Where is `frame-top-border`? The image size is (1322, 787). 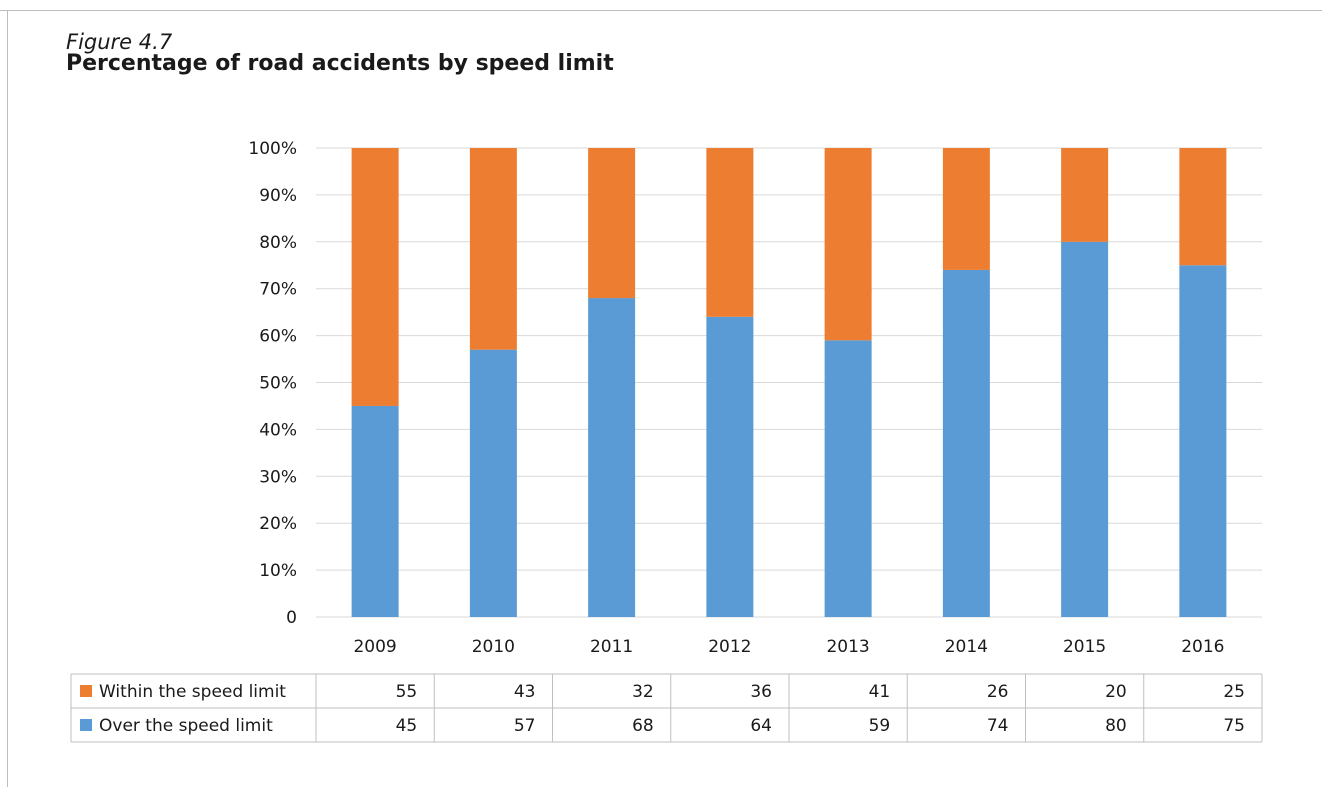
frame-top-border is located at coordinates (661, 10).